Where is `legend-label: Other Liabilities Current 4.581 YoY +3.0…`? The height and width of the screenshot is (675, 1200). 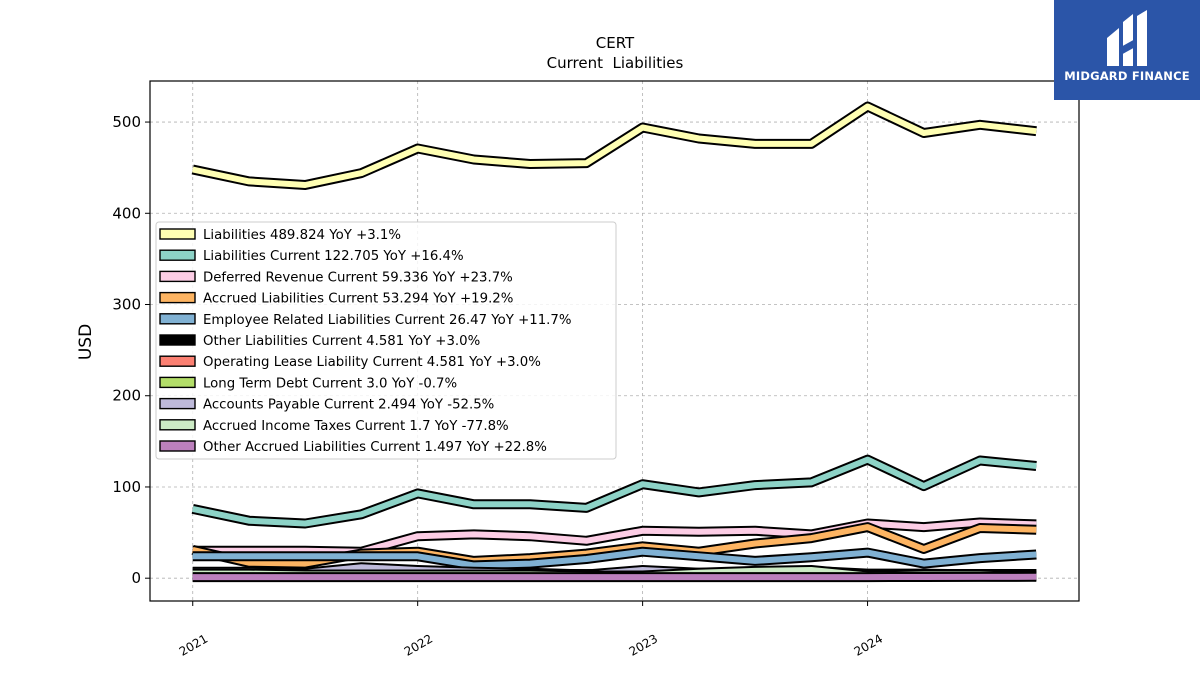
legend-label: Other Liabilities Current 4.581 YoY +3.0… is located at coordinates (341, 341).